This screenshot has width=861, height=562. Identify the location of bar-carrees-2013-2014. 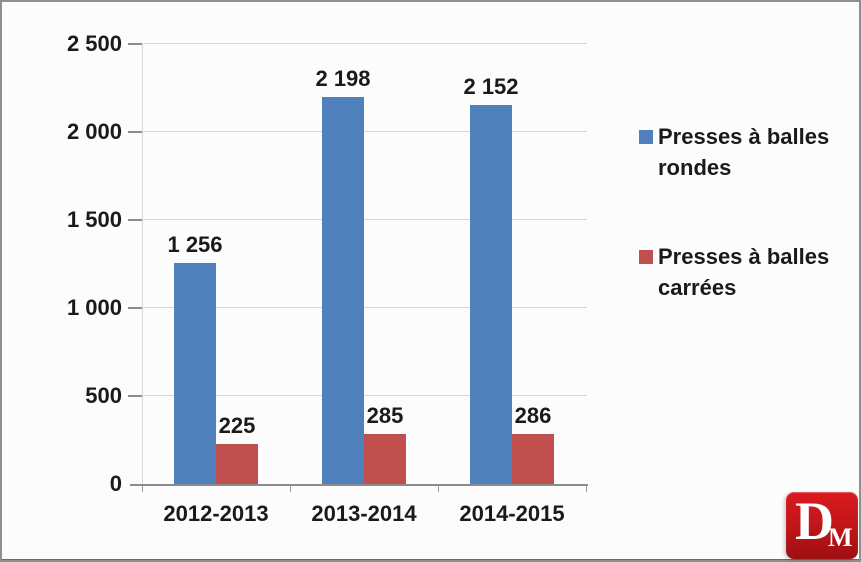
(385, 459).